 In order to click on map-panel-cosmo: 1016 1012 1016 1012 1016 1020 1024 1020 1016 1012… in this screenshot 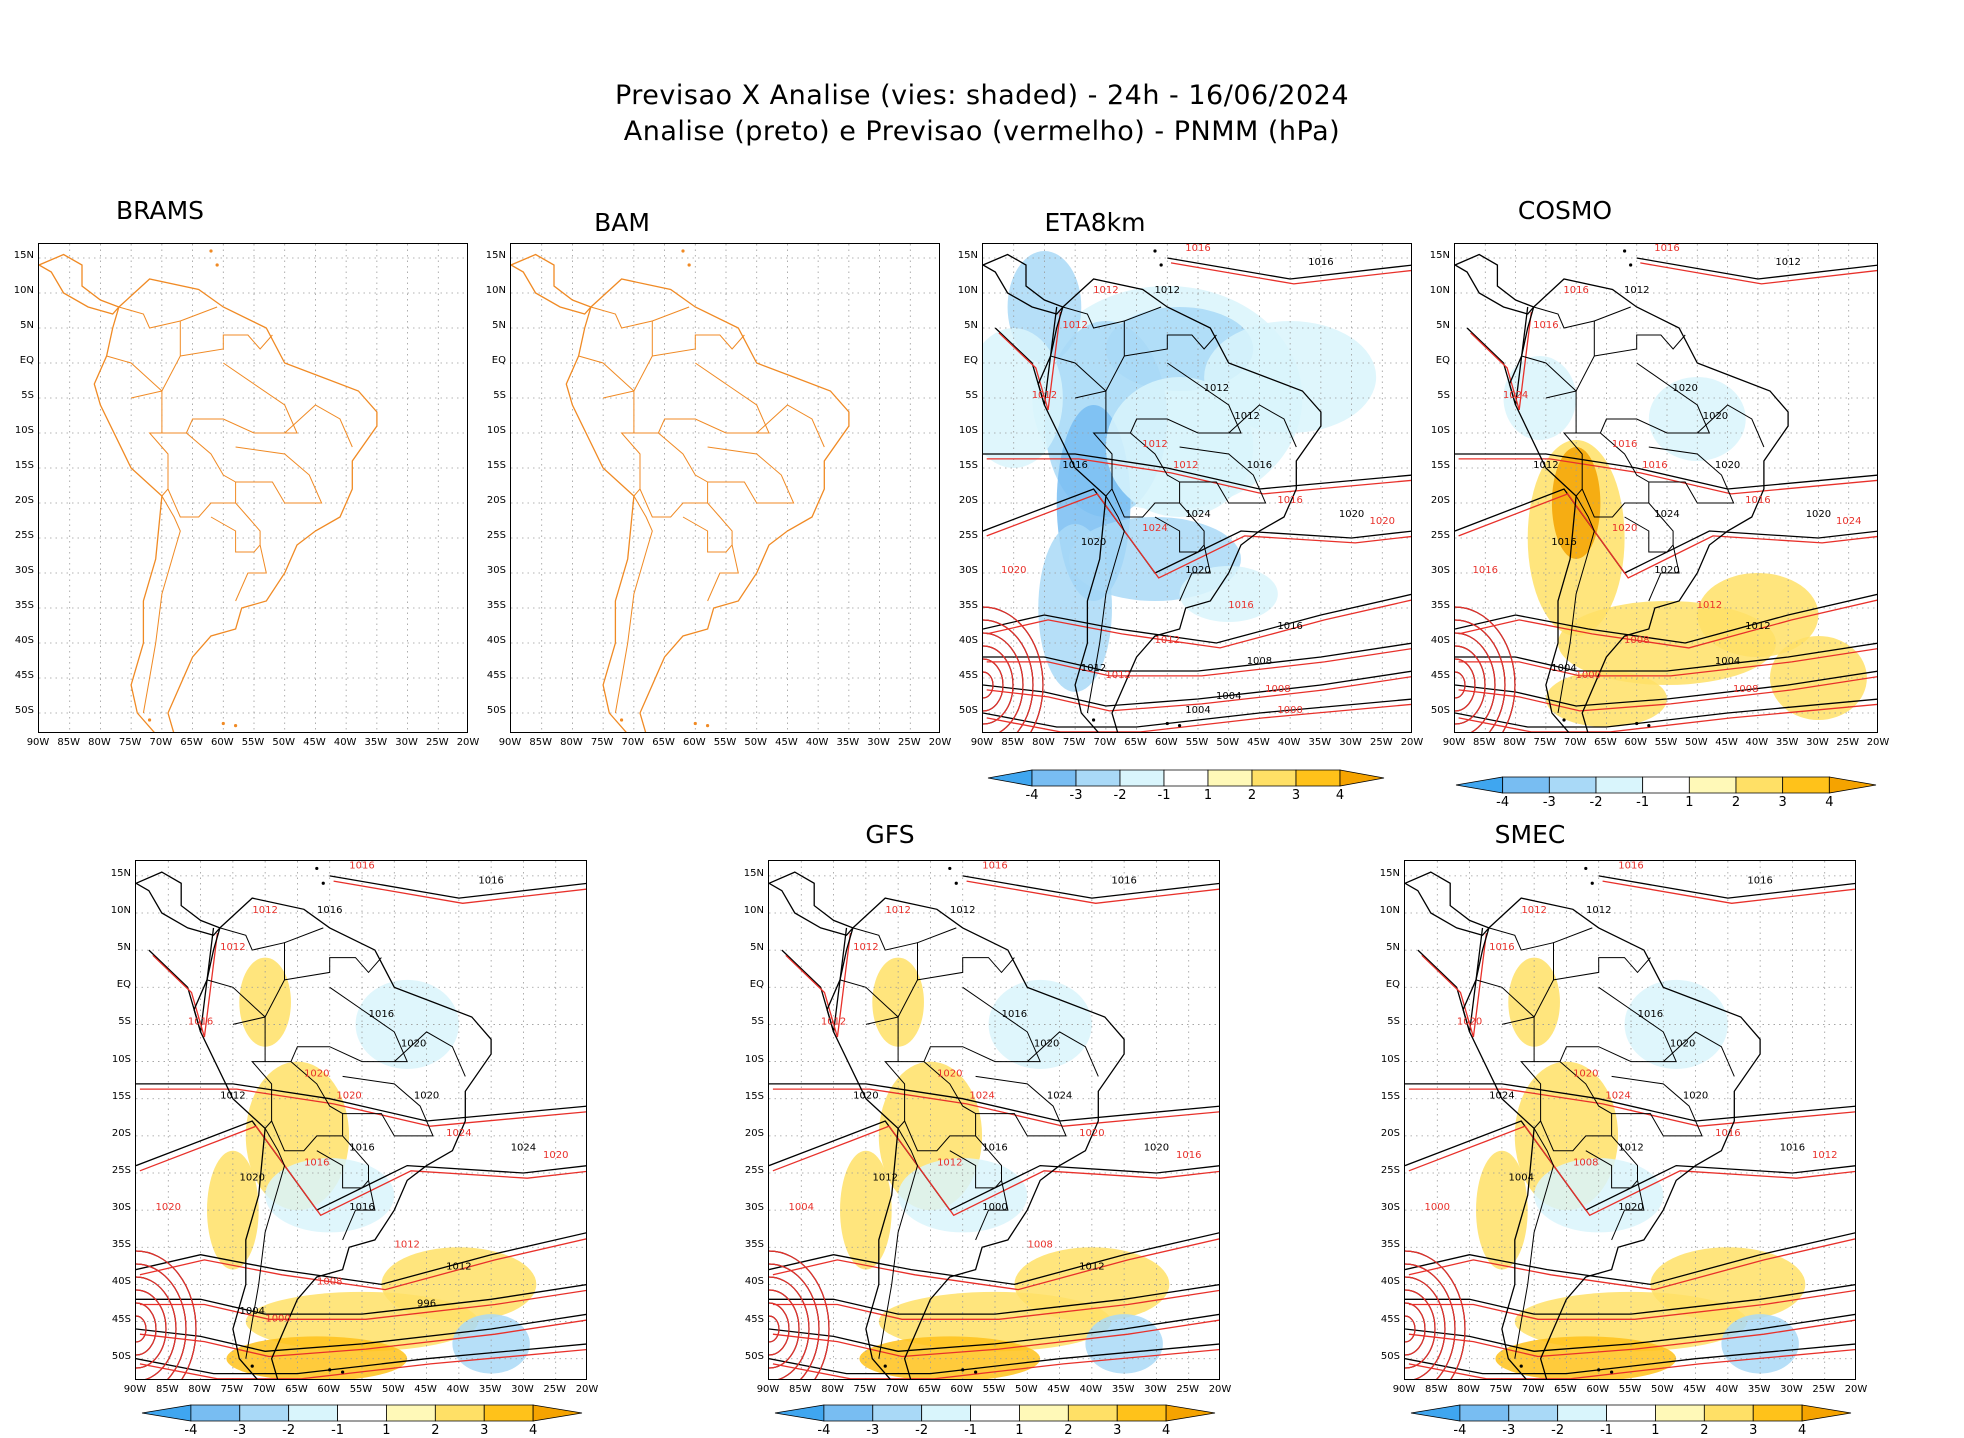, I will do `click(1666, 488)`.